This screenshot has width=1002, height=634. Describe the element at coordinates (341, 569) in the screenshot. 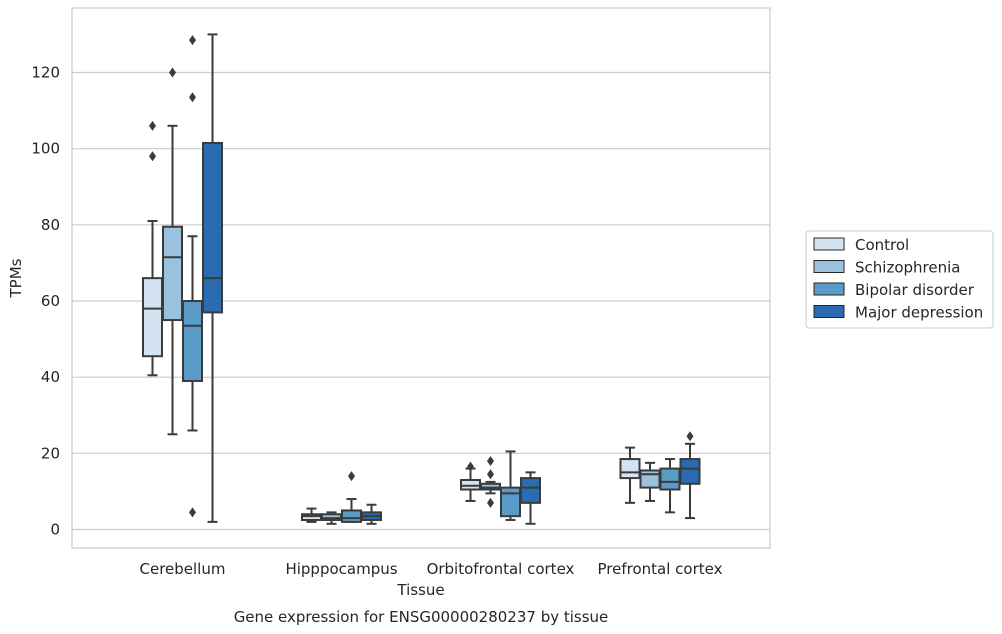

I see `x-tick-label: Hipppocampus` at that location.